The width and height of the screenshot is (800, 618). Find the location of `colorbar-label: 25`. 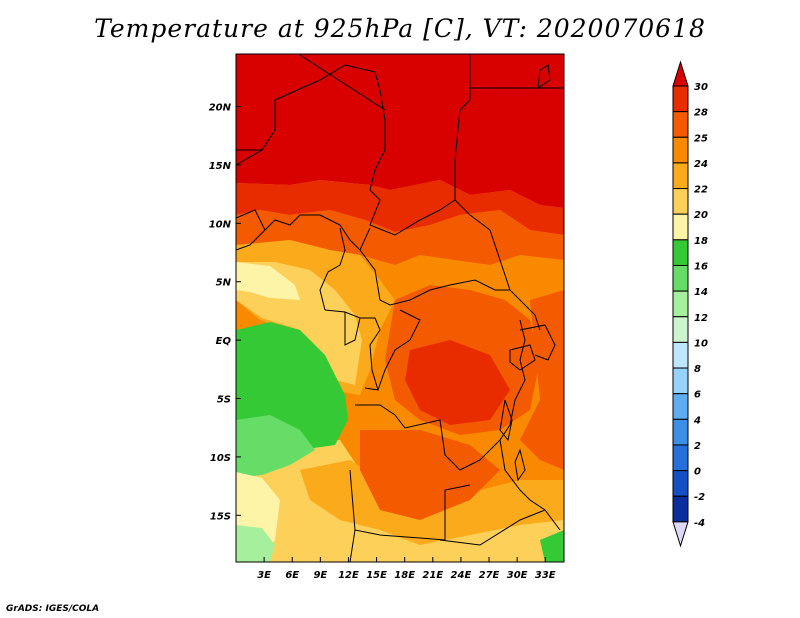

colorbar-label: 25 is located at coordinates (701, 138).